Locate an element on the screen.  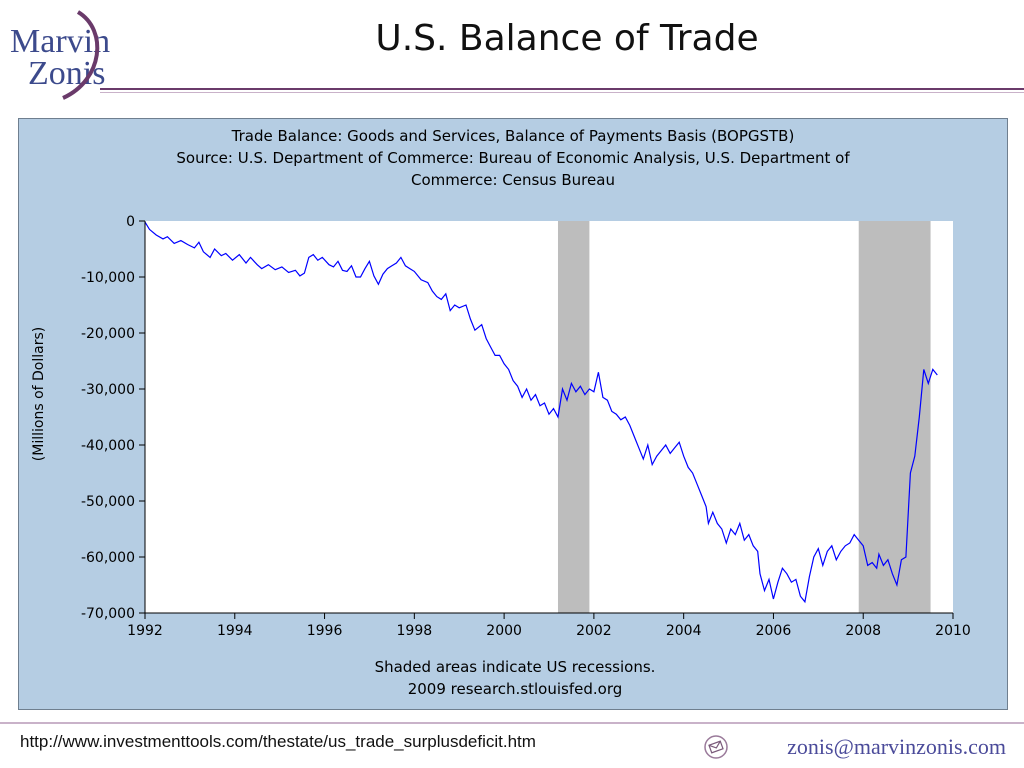
x-tick-label: 1992 is located at coordinates (145, 631).